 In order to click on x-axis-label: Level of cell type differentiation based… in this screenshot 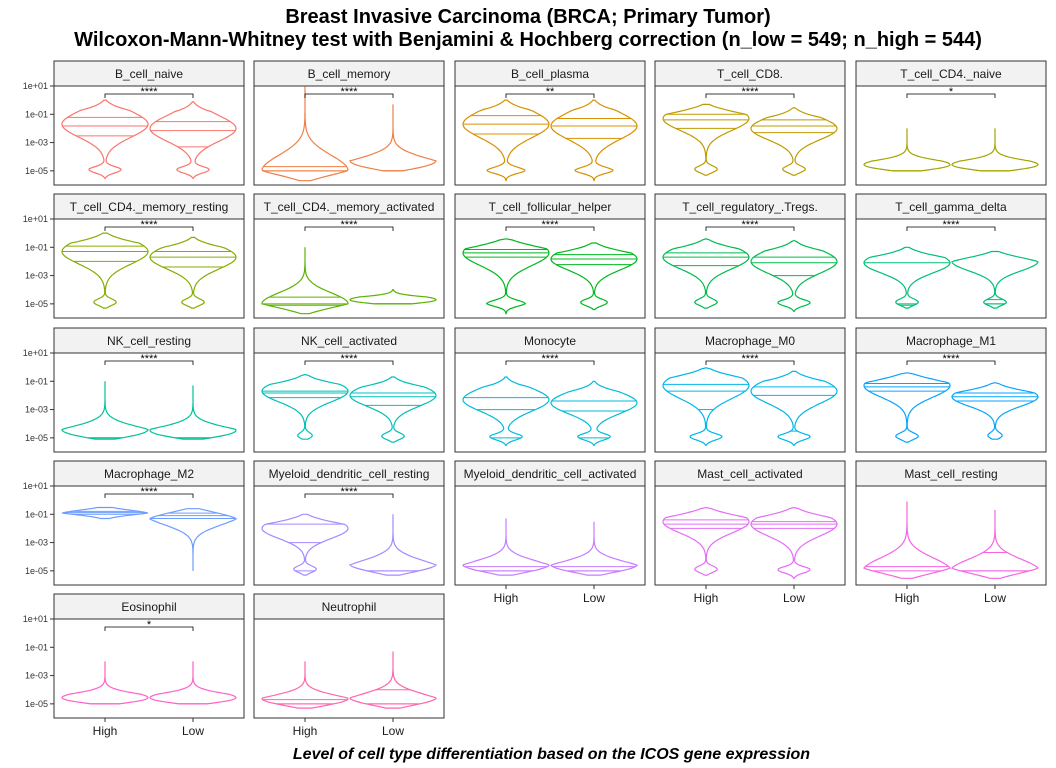, I will do `click(551, 754)`.